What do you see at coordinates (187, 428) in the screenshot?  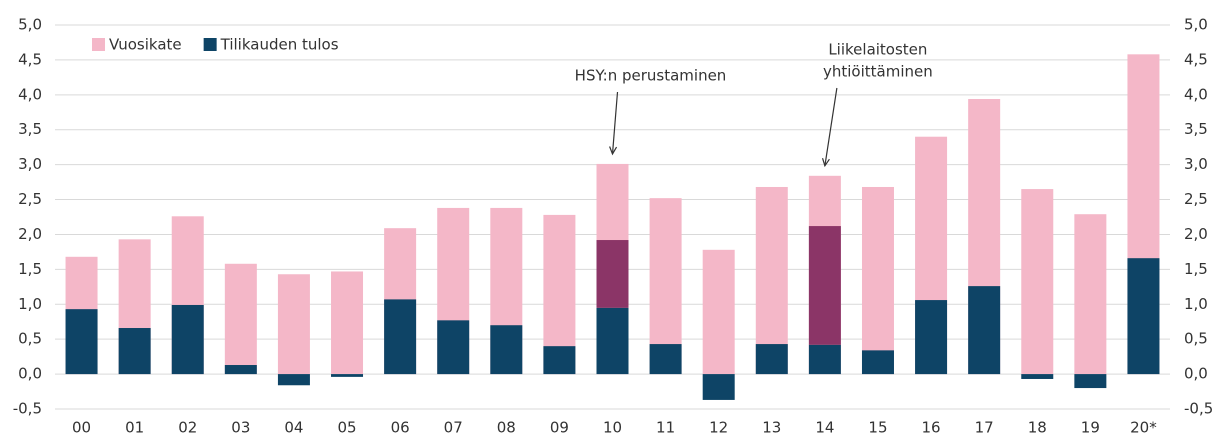 I see `x-tick-label: 02` at bounding box center [187, 428].